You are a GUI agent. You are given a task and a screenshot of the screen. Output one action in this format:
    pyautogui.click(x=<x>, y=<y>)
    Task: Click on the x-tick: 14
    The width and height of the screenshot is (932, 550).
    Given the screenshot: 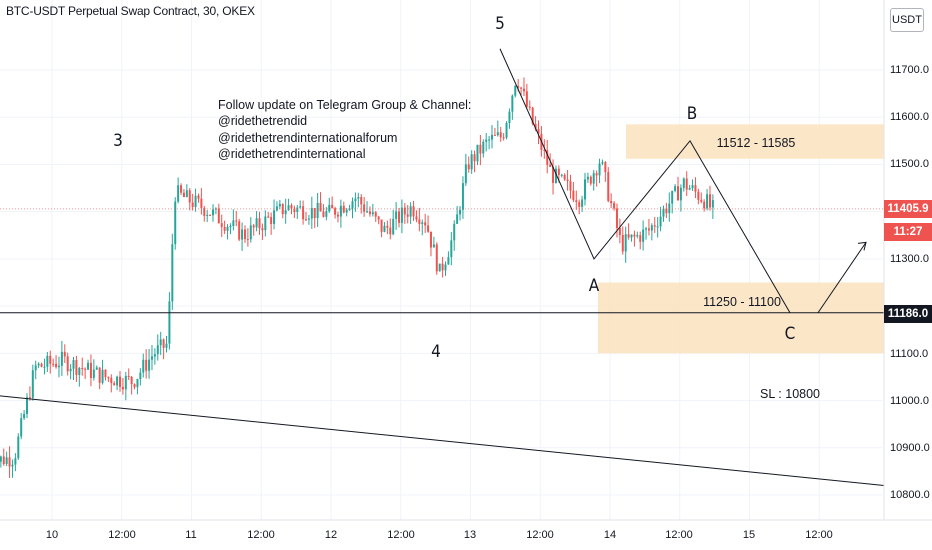 What is the action you would take?
    pyautogui.click(x=610, y=535)
    